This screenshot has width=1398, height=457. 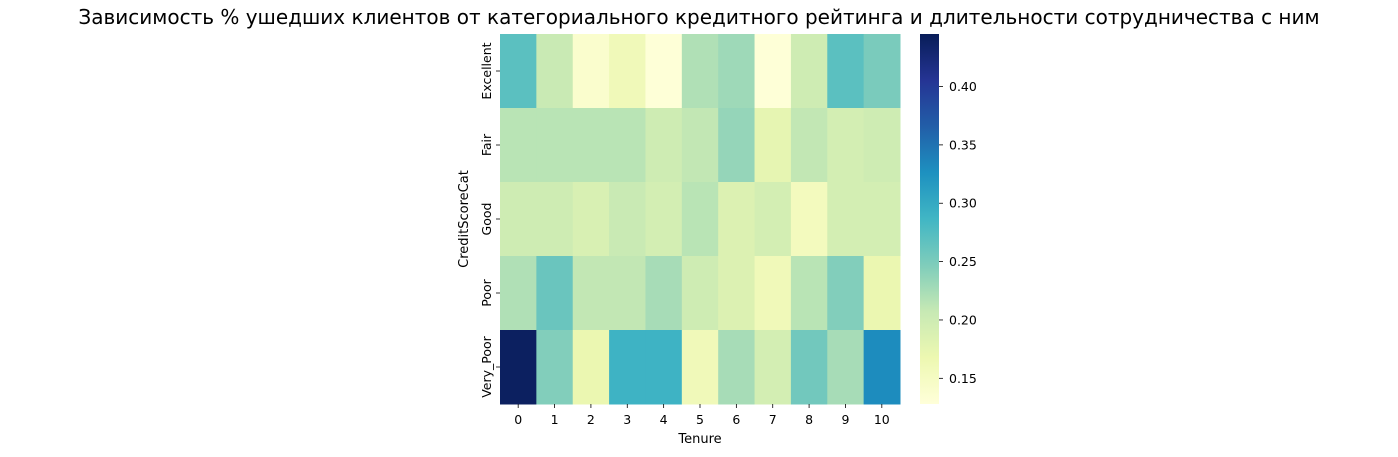 What do you see at coordinates (555, 419) in the screenshot?
I see `x-tick-label: 1` at bounding box center [555, 419].